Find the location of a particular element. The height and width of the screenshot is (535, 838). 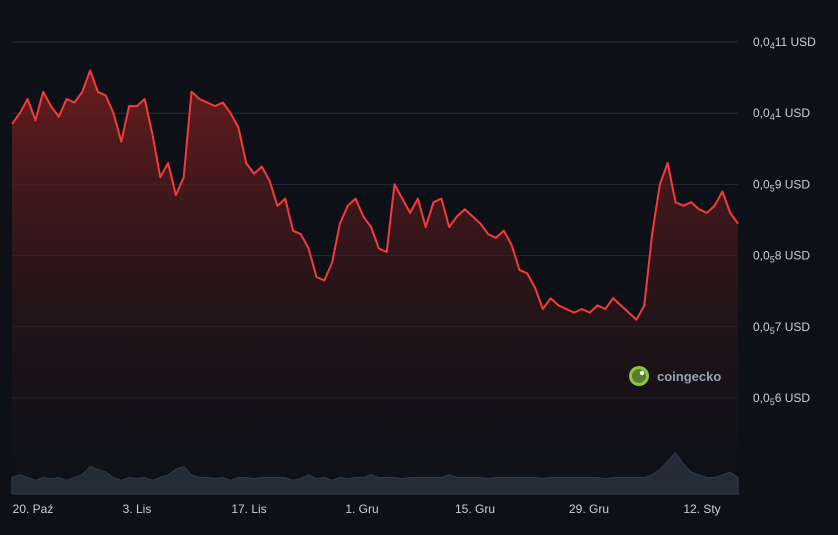

x-tick-label: 20. Paź is located at coordinates (33, 509).